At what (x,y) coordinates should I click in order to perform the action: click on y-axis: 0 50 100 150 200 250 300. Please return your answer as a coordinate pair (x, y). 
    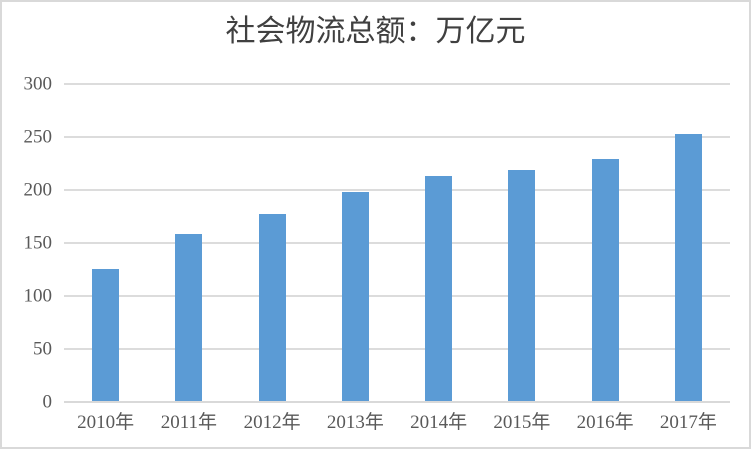
    Looking at the image, I should click on (27, 243).